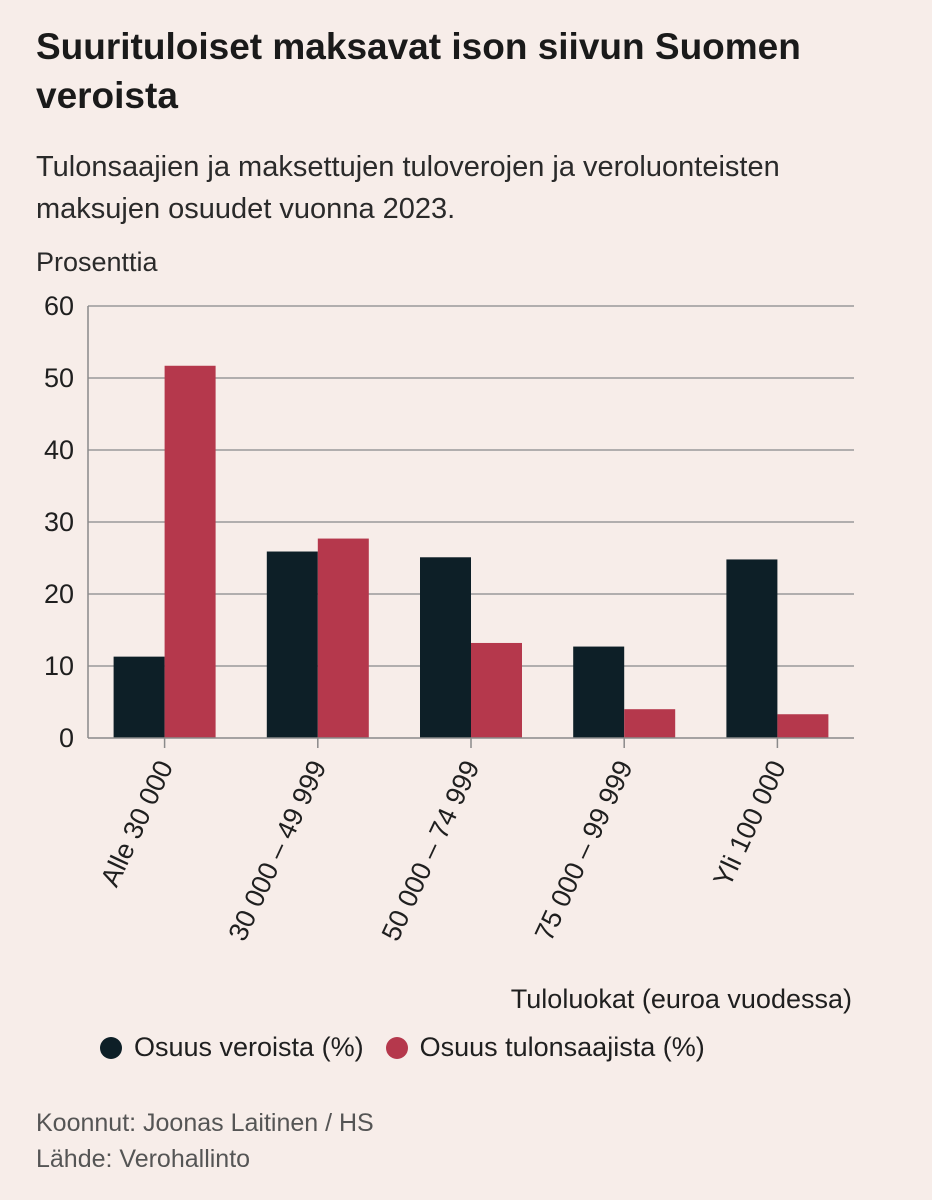 Image resolution: width=932 pixels, height=1200 pixels. Describe the element at coordinates (59, 666) in the screenshot. I see `y-tick-label: 10` at that location.